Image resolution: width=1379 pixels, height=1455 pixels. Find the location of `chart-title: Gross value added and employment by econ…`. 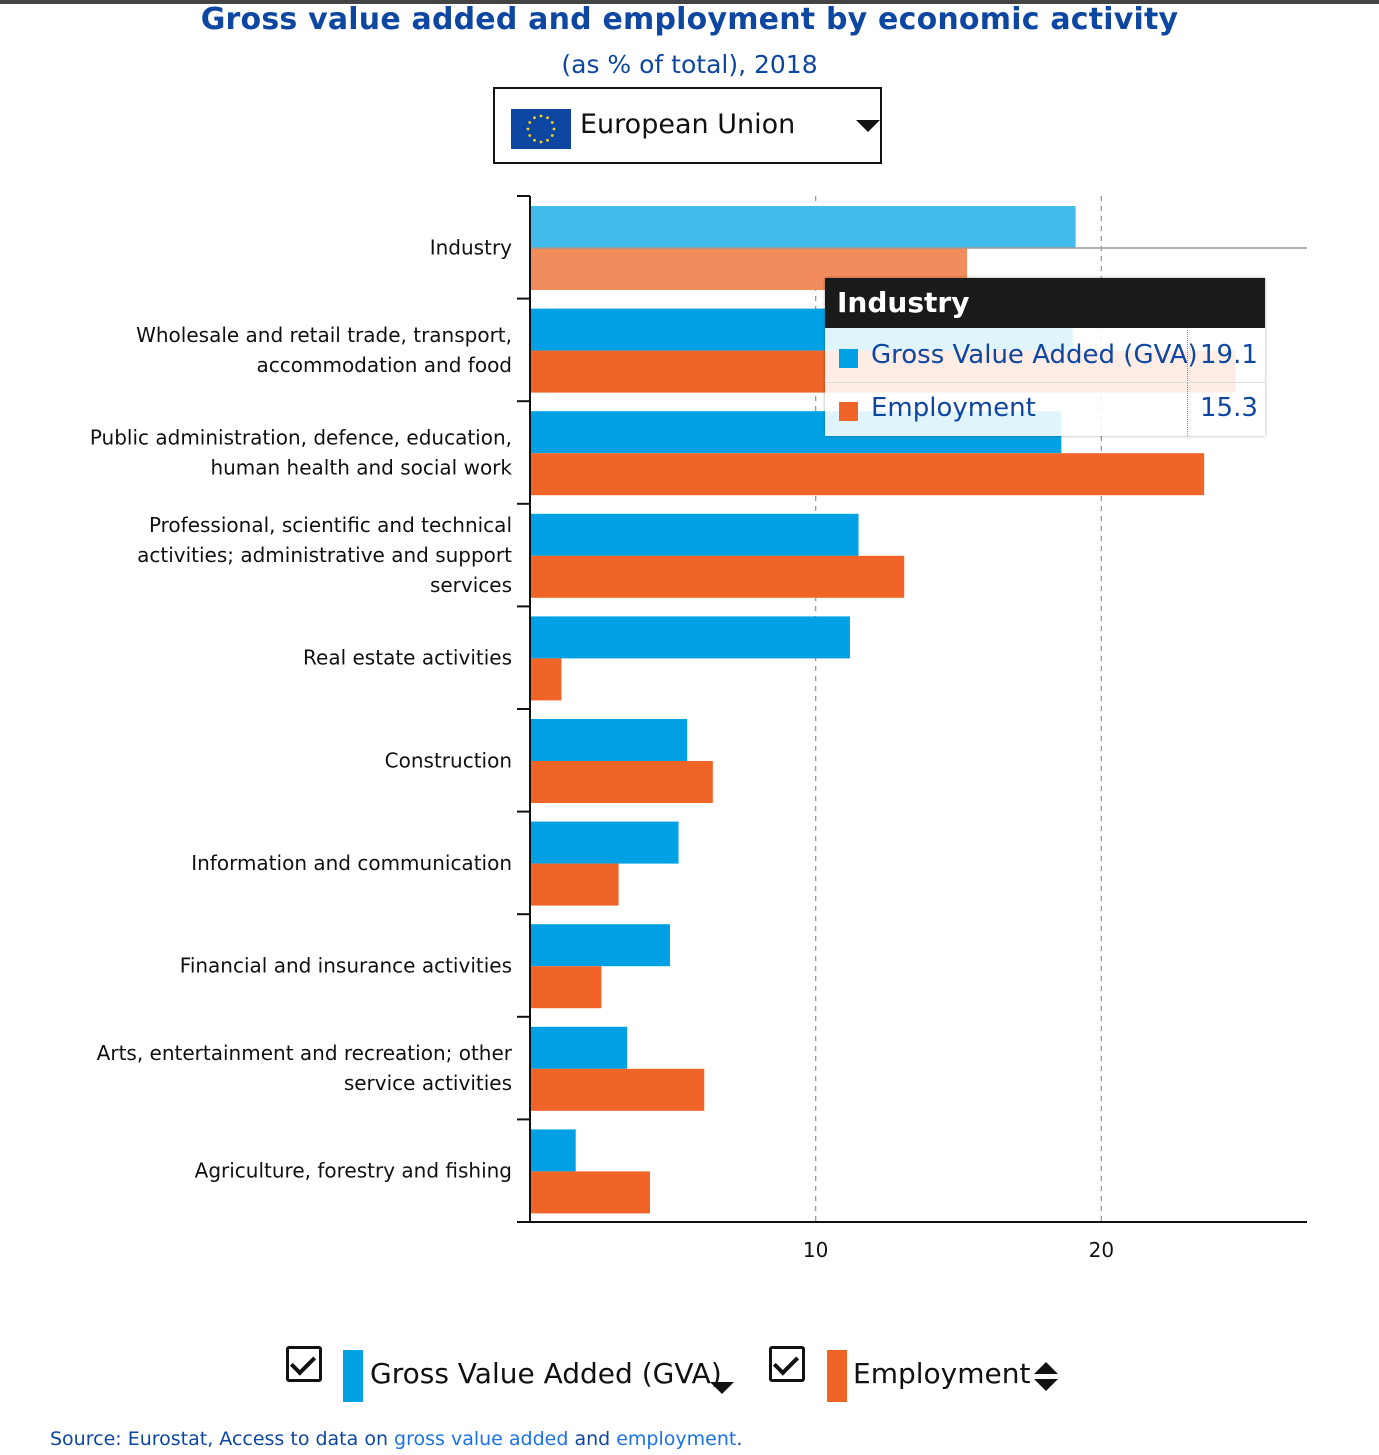

chart-title: Gross value added and employment by econ… is located at coordinates (689, 19).